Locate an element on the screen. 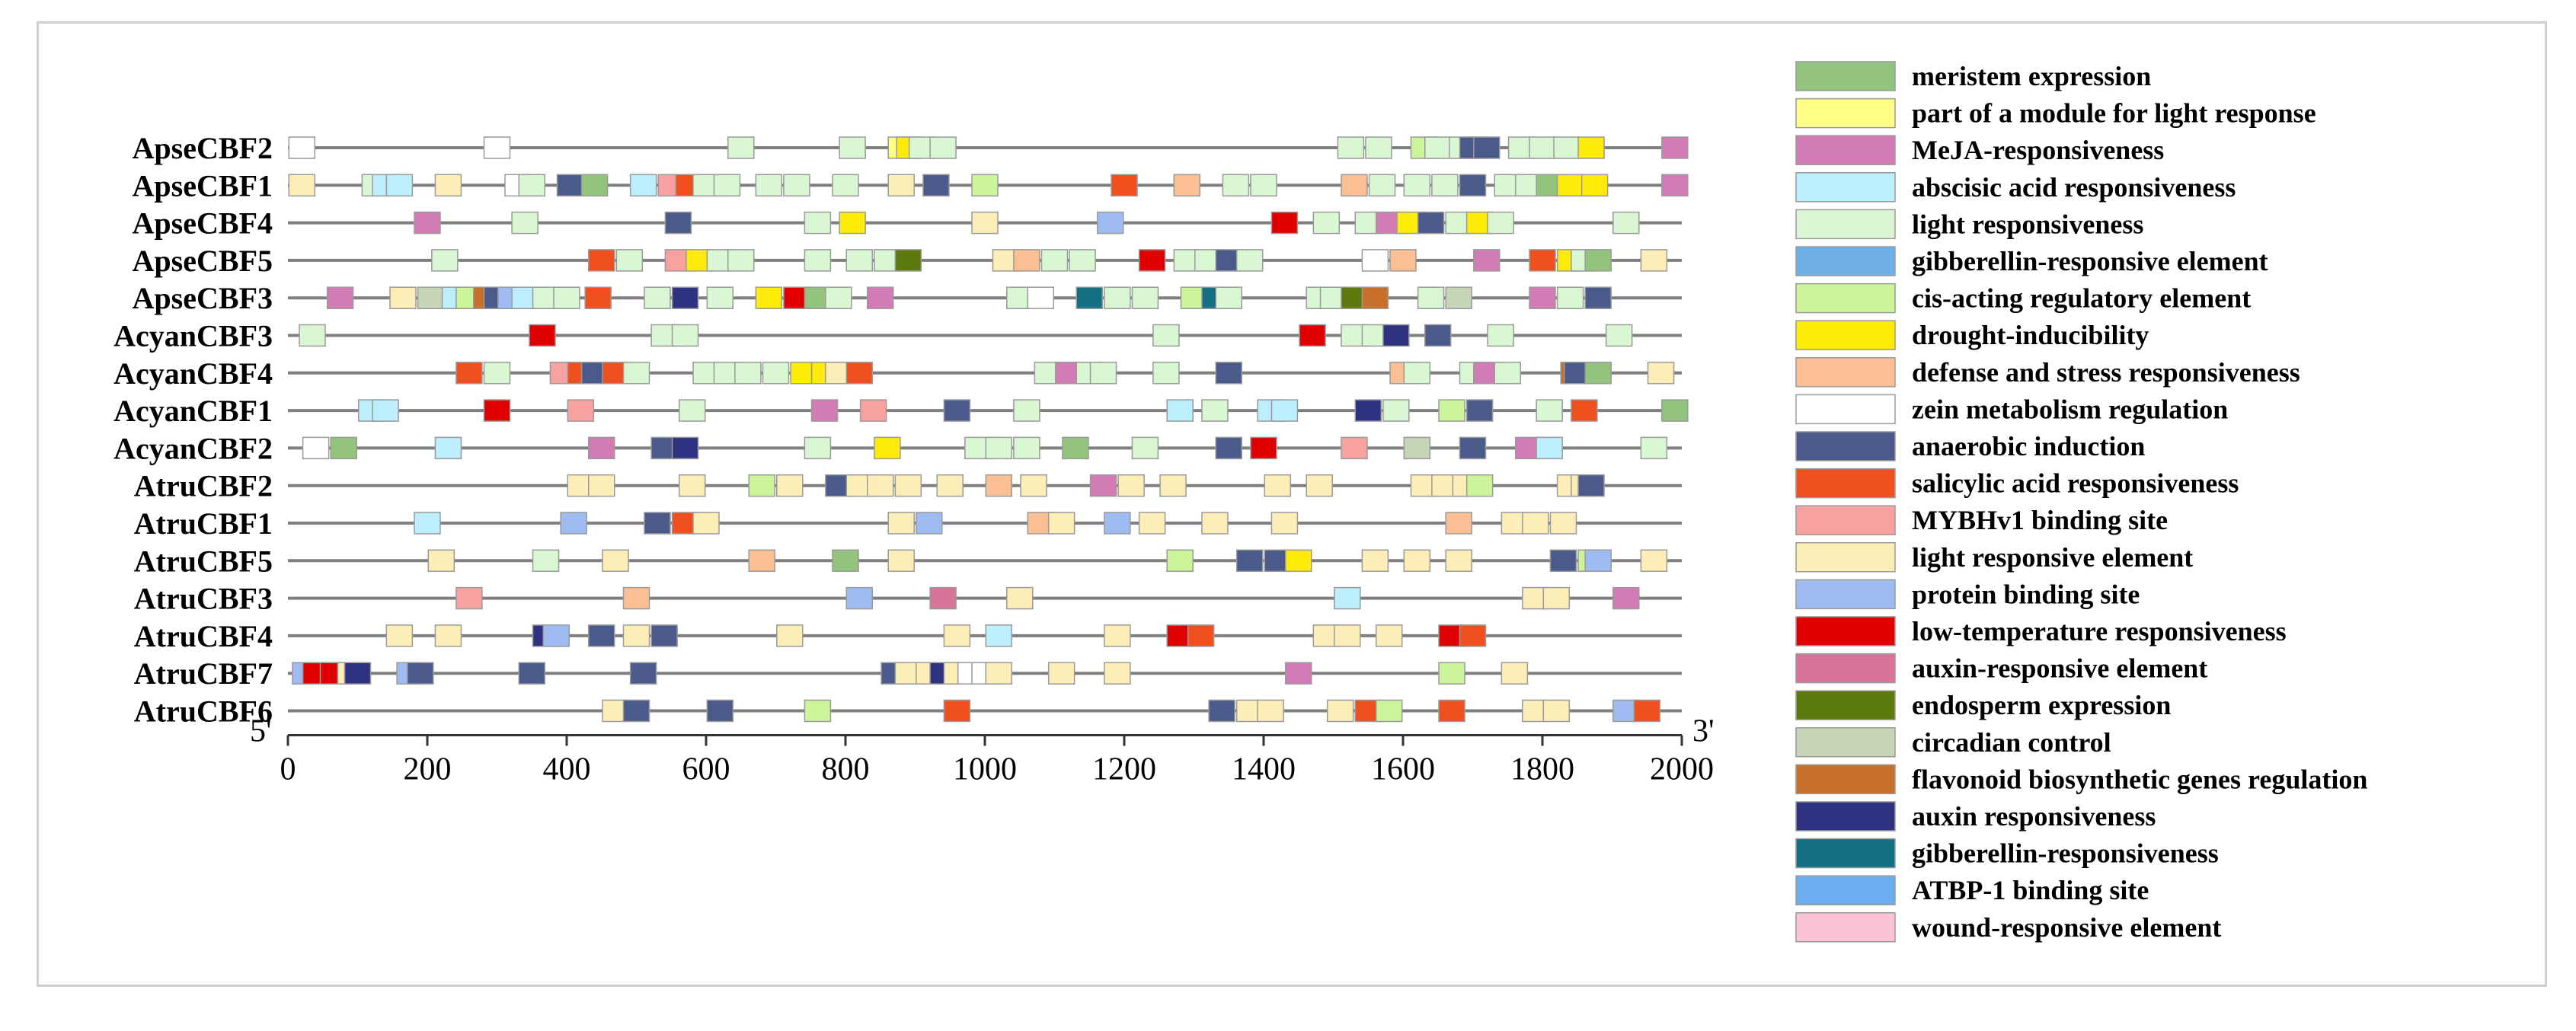  x-axis-tick-label: 1800 is located at coordinates (1542, 769).